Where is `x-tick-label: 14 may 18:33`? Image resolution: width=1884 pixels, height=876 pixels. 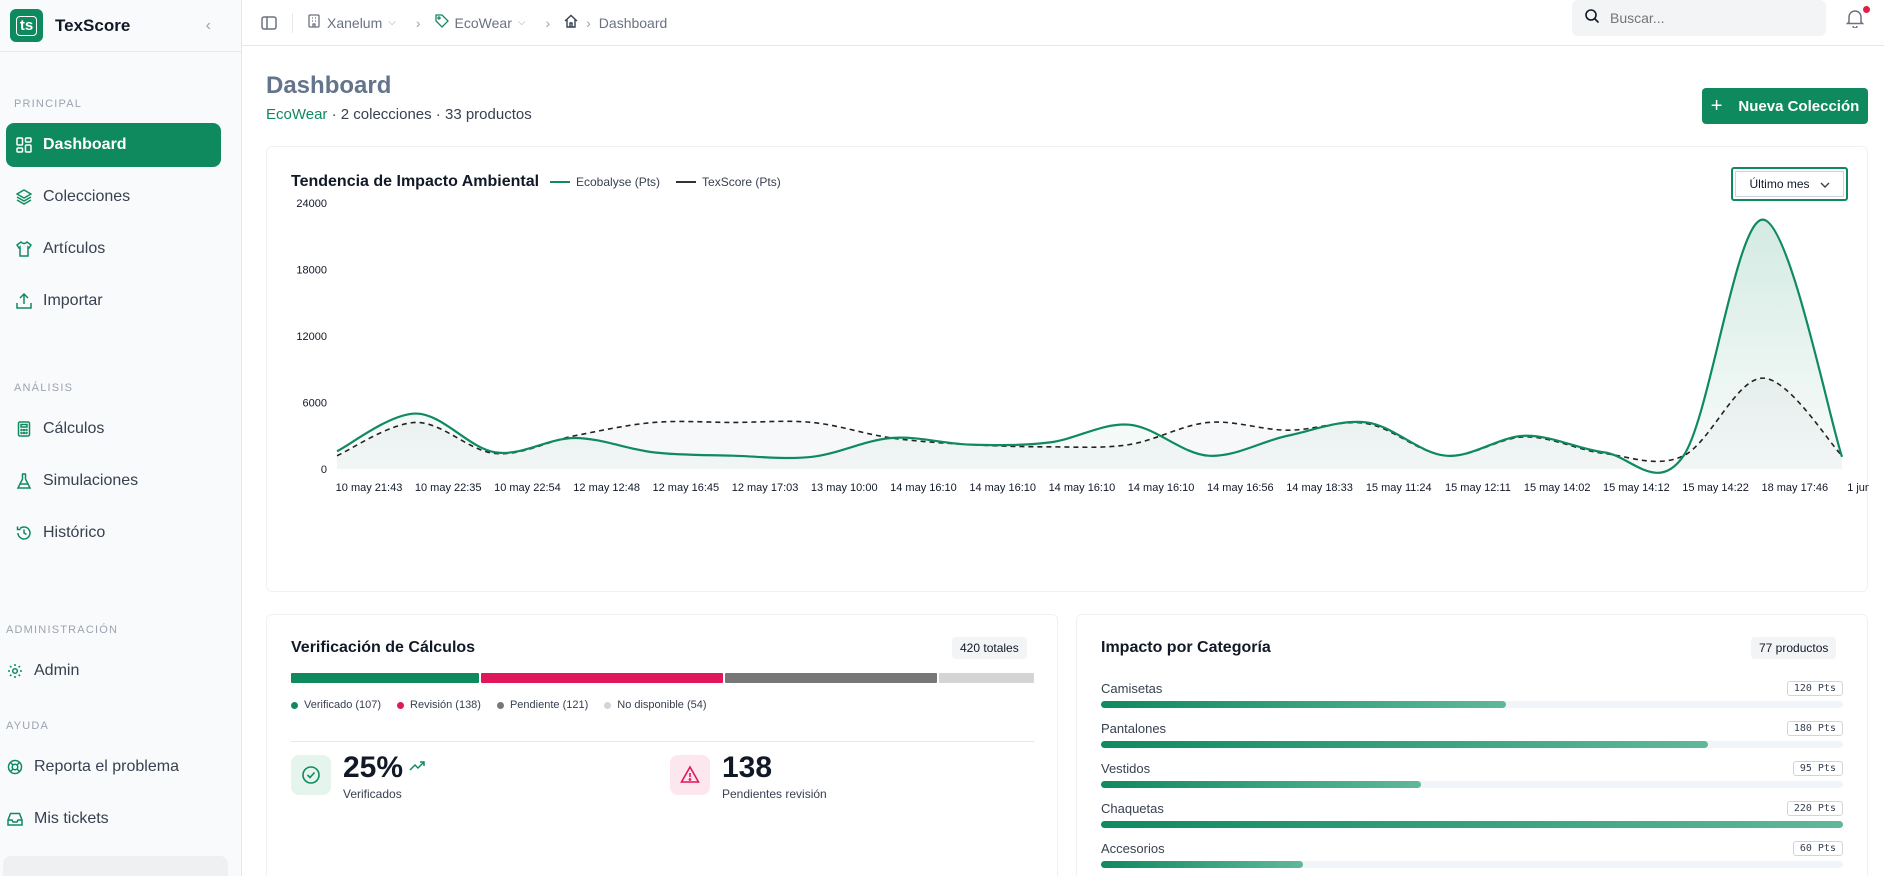
x-tick-label: 14 may 18:33 is located at coordinates (1319, 488).